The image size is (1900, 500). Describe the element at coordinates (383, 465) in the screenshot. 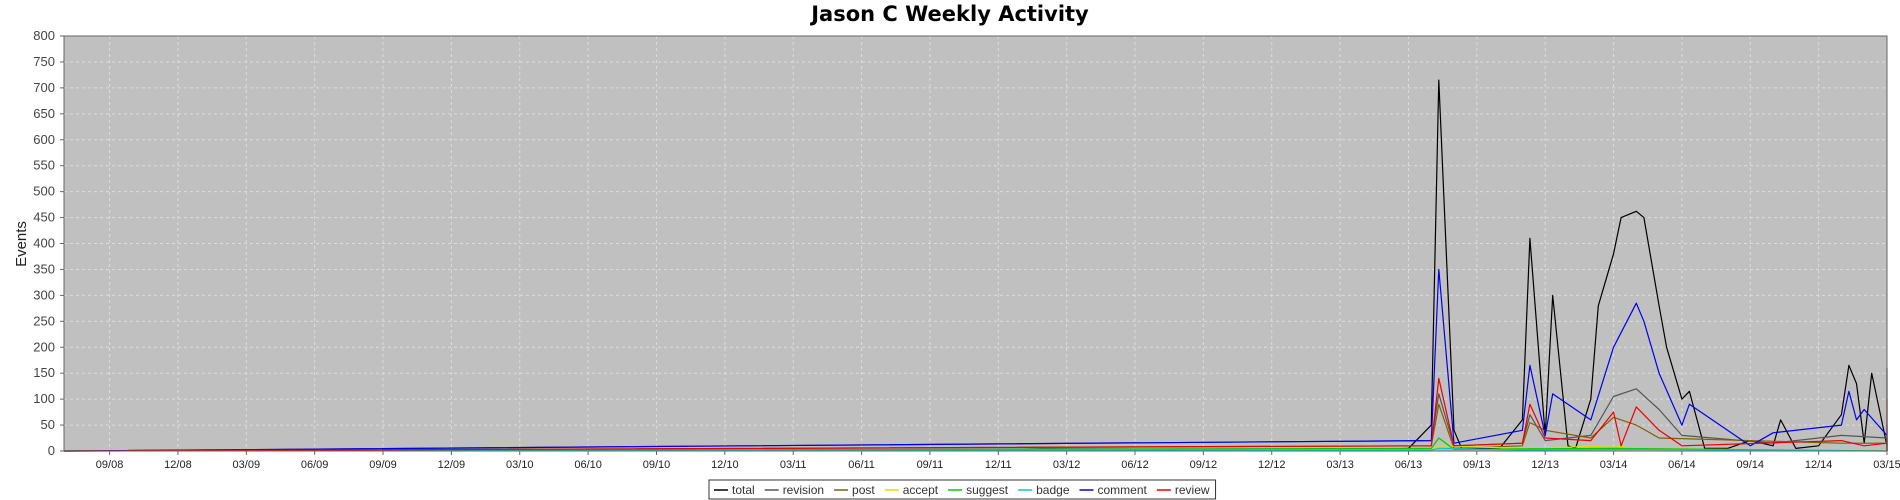

I see `x-tick-label: 09/09` at that location.